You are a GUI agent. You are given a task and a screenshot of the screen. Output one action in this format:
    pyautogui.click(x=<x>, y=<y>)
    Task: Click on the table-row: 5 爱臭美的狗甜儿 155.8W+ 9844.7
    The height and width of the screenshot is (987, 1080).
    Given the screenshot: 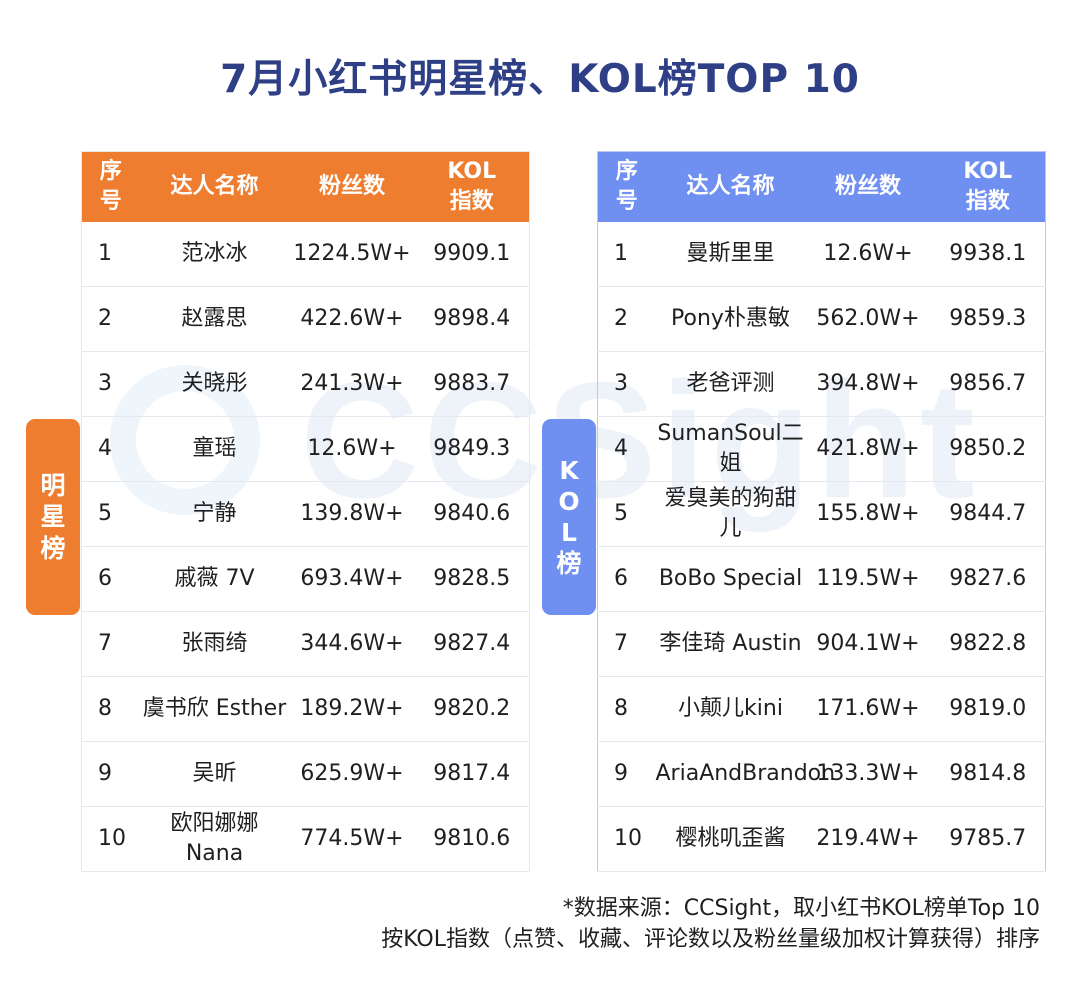 What is the action you would take?
    pyautogui.click(x=821, y=514)
    